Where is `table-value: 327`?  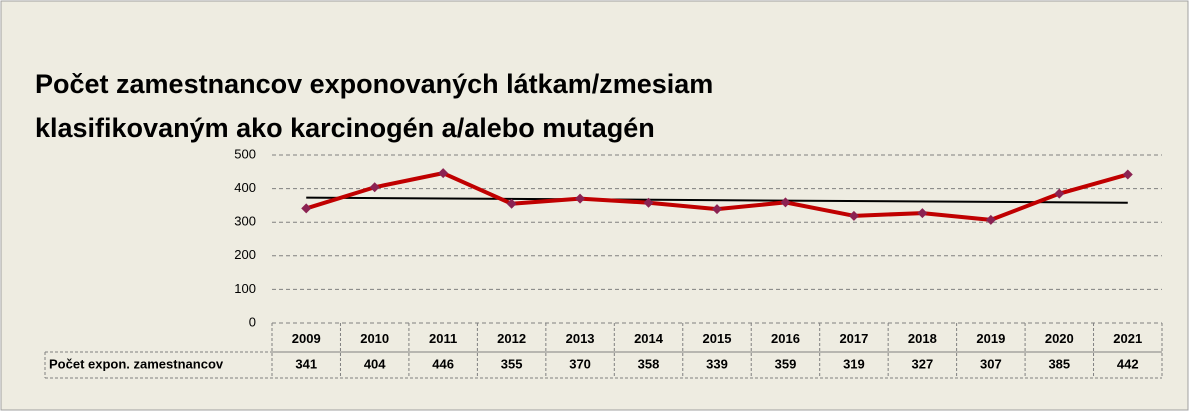
table-value: 327 is located at coordinates (923, 363).